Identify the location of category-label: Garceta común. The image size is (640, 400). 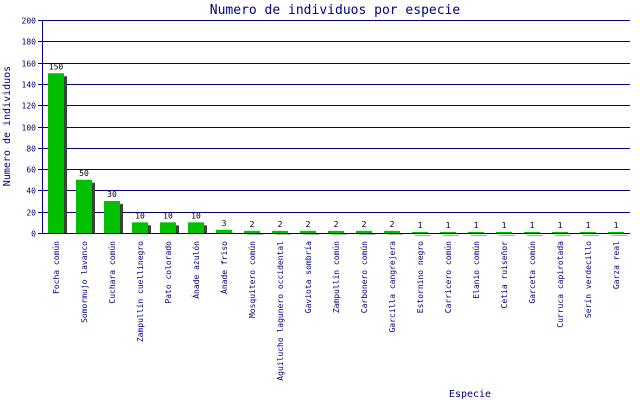
(532, 272).